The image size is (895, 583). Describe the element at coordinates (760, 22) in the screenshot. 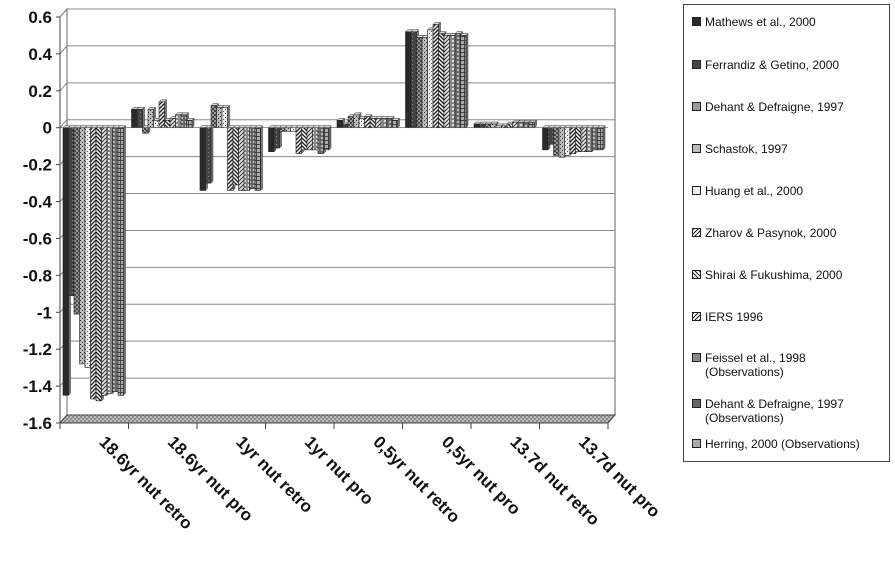

I see `legend-label: Mathews et al., 2000` at that location.